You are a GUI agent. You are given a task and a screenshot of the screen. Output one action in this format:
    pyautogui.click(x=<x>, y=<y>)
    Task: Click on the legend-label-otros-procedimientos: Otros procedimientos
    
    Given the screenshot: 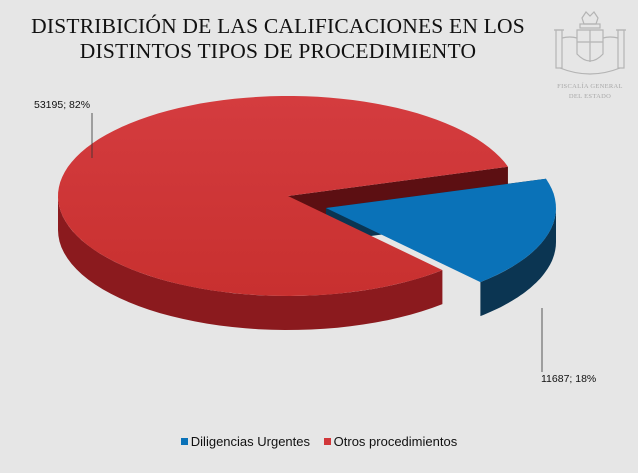 What is the action you would take?
    pyautogui.click(x=395, y=441)
    